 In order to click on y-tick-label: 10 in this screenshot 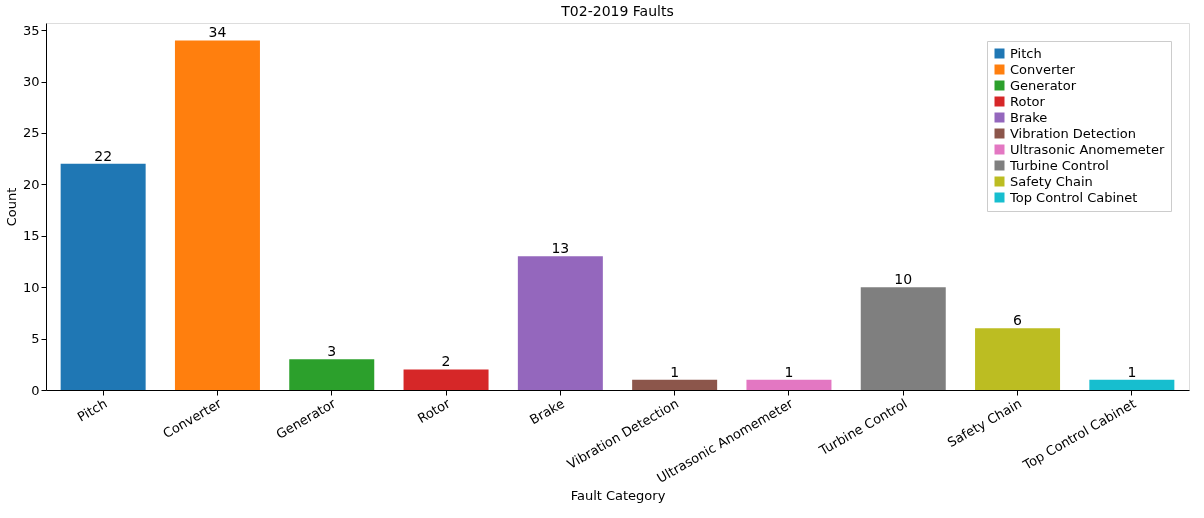, I will do `click(31, 287)`.